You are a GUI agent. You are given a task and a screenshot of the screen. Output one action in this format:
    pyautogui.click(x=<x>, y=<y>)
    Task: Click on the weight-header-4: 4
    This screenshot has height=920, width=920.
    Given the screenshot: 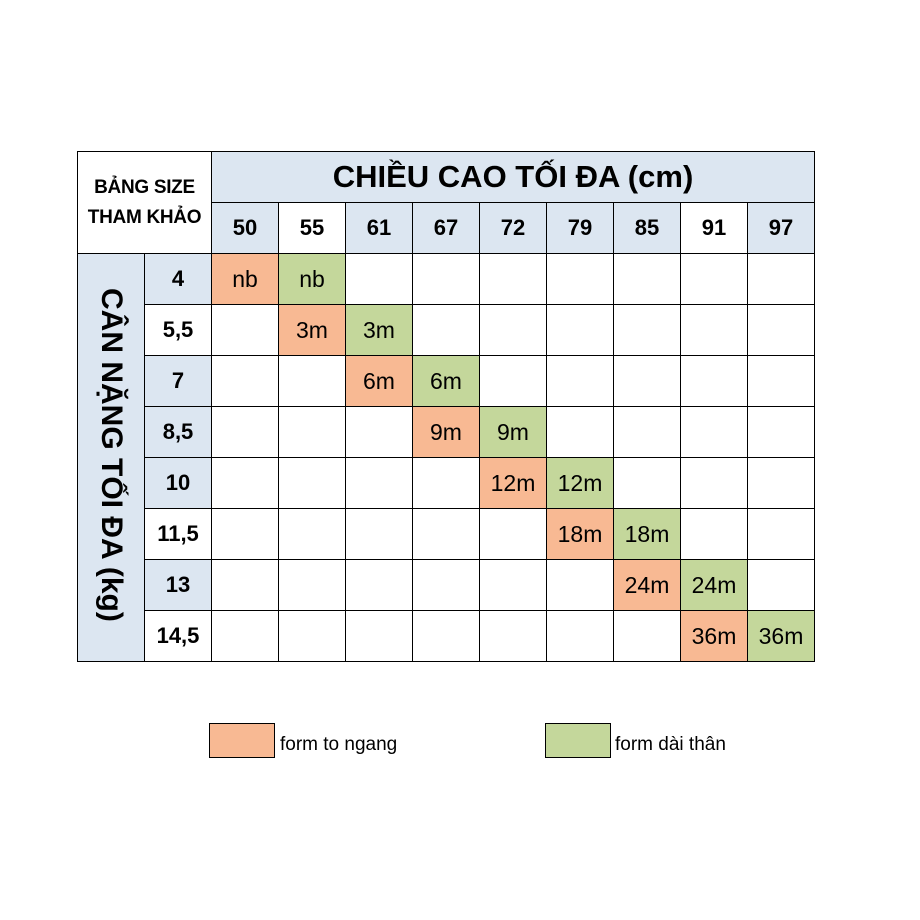 What is the action you would take?
    pyautogui.click(x=178, y=279)
    